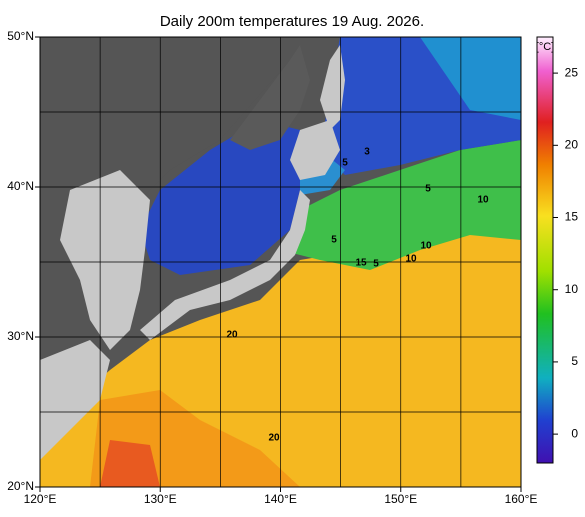  Describe the element at coordinates (572, 72) in the screenshot. I see `colorbar-tick-label: 25` at that location.